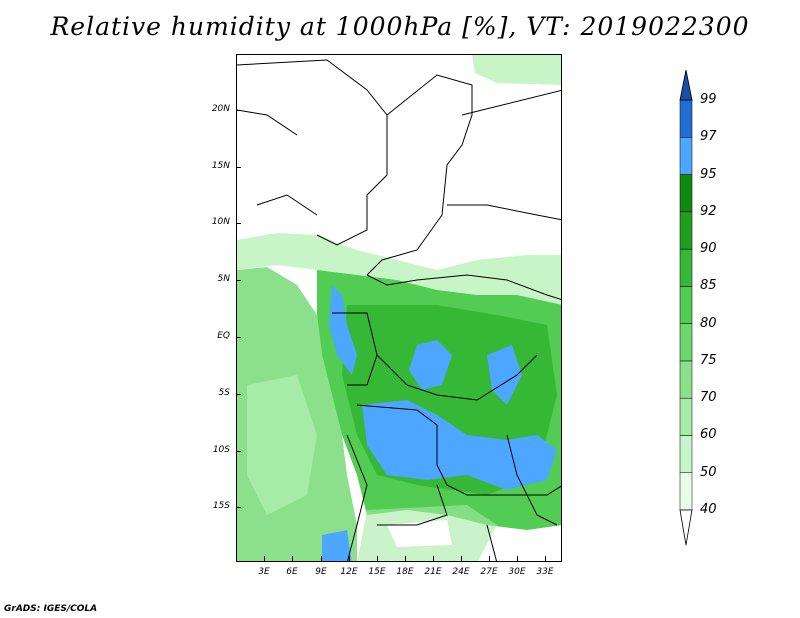 Image resolution: width=800 pixels, height=618 pixels. What do you see at coordinates (489, 572) in the screenshot?
I see `x-axis-label: 27E` at bounding box center [489, 572].